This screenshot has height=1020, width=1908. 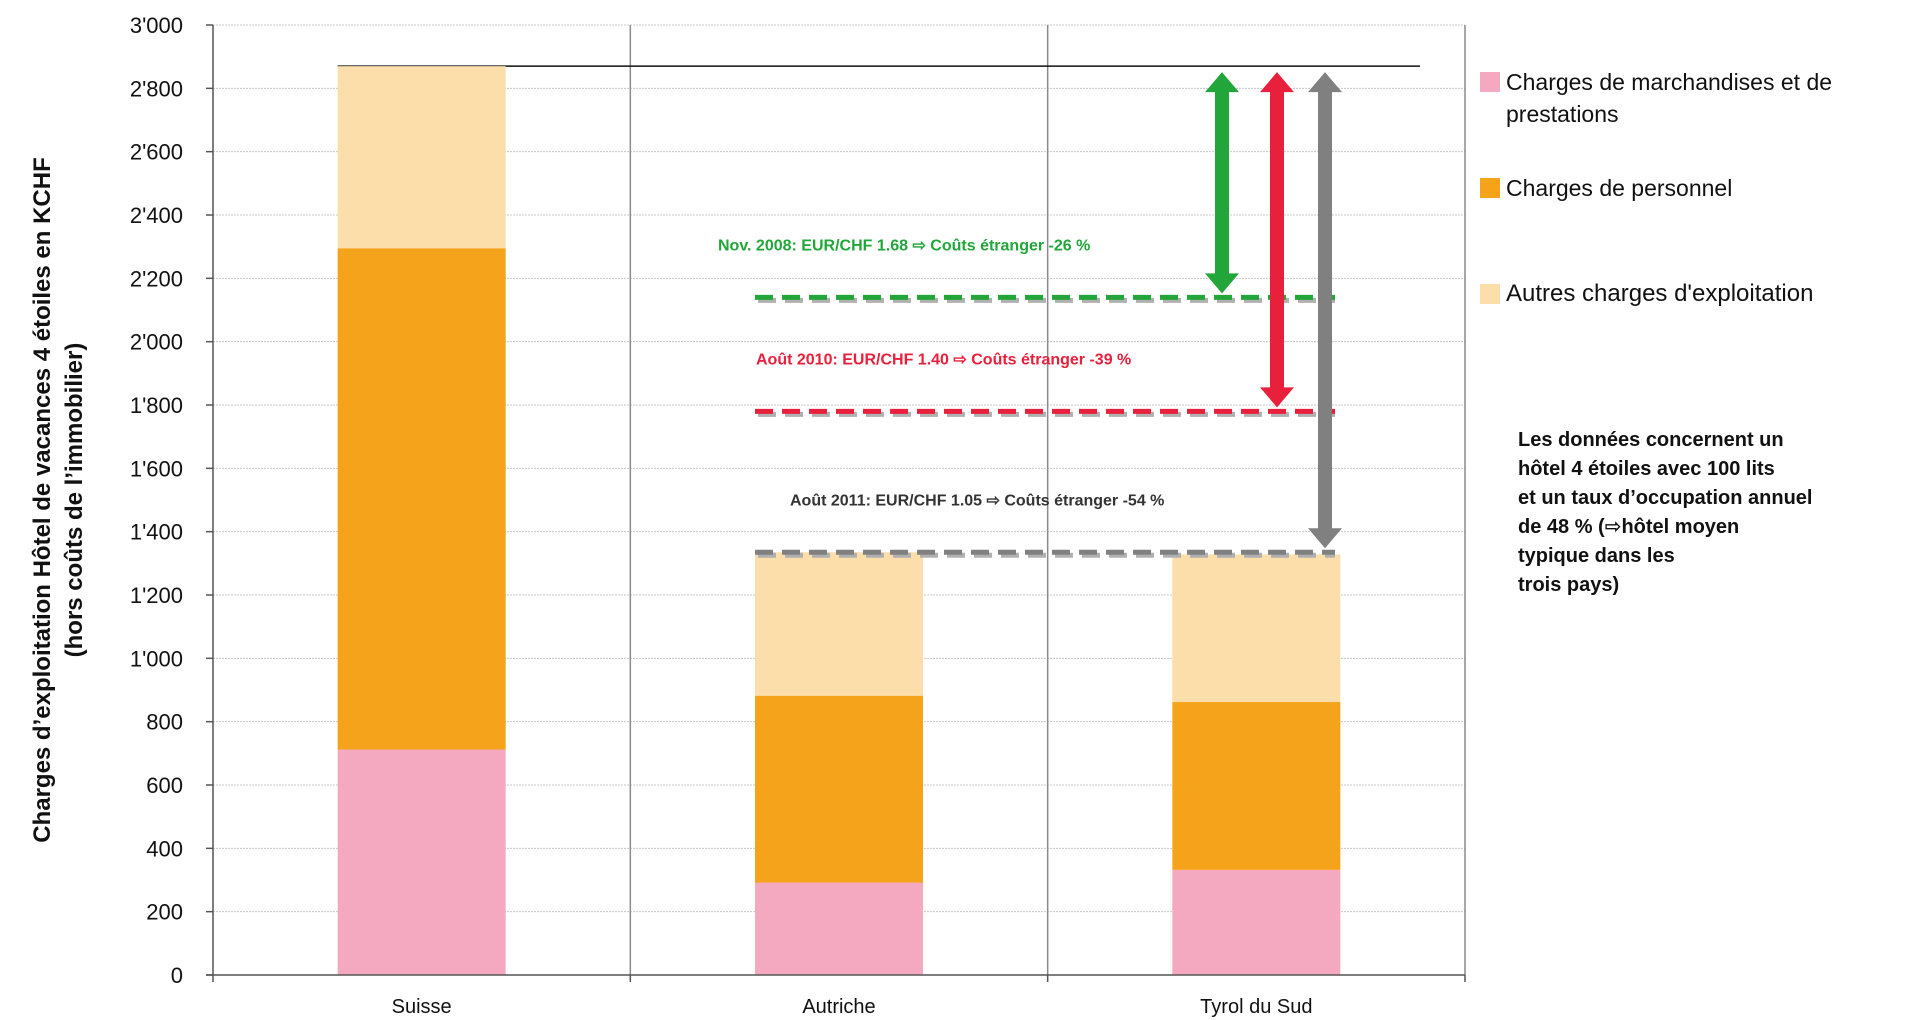 I want to click on y-tick-label: 400, so click(x=164, y=848).